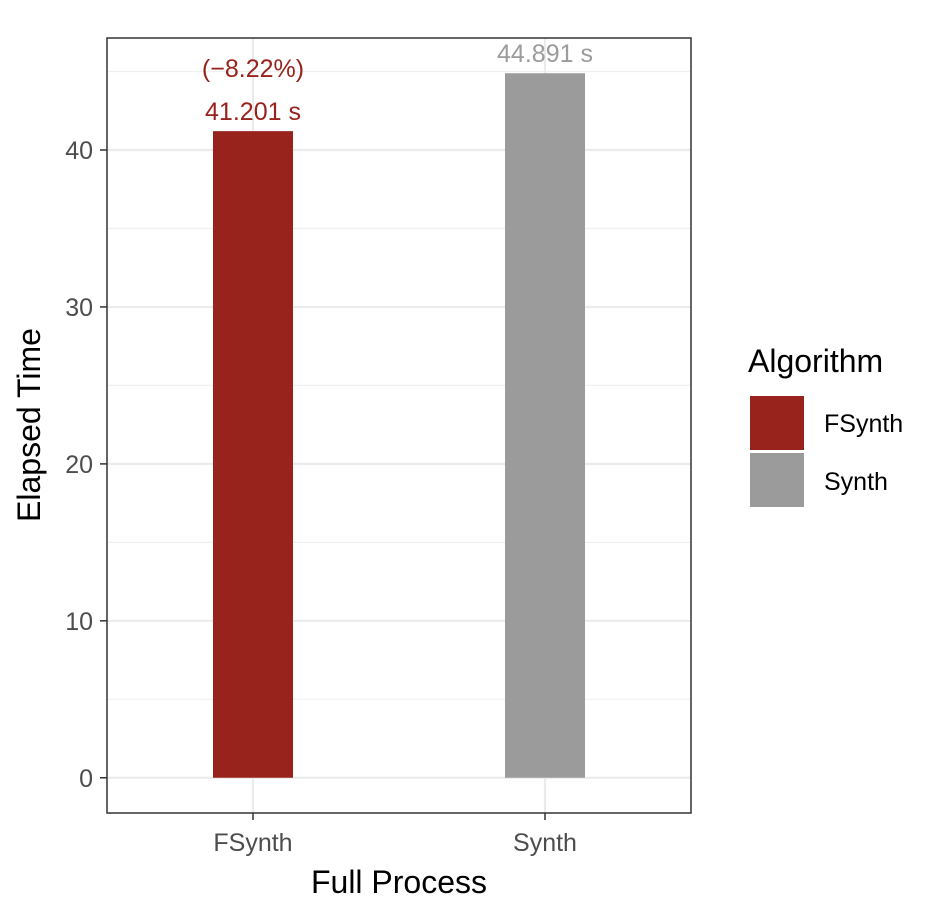 This screenshot has width=946, height=914. Describe the element at coordinates (777, 423) in the screenshot. I see `legend-key-fsynth` at that location.